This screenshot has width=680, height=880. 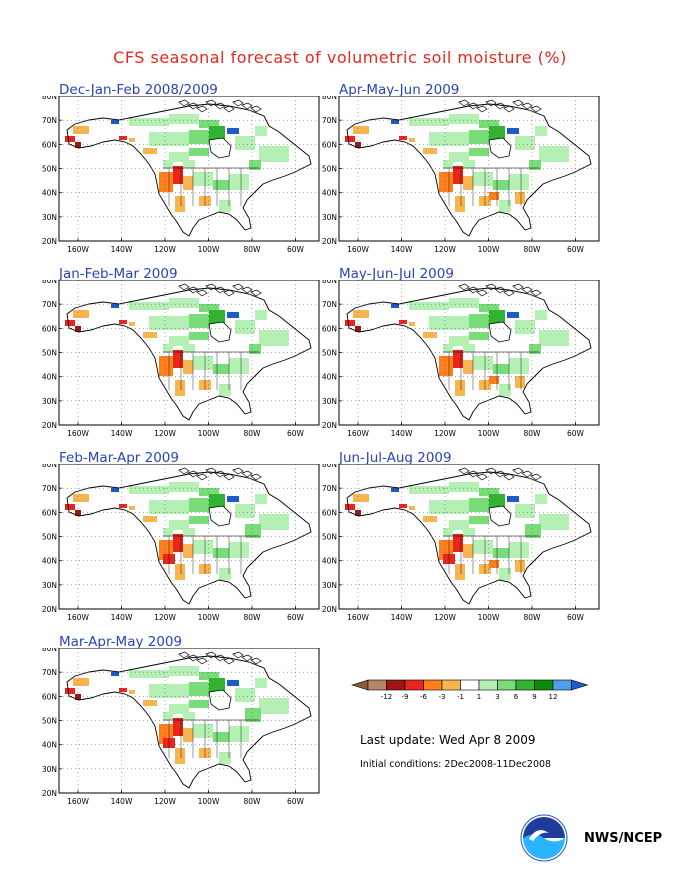 I want to click on legend-label: -1, so click(x=460, y=697).